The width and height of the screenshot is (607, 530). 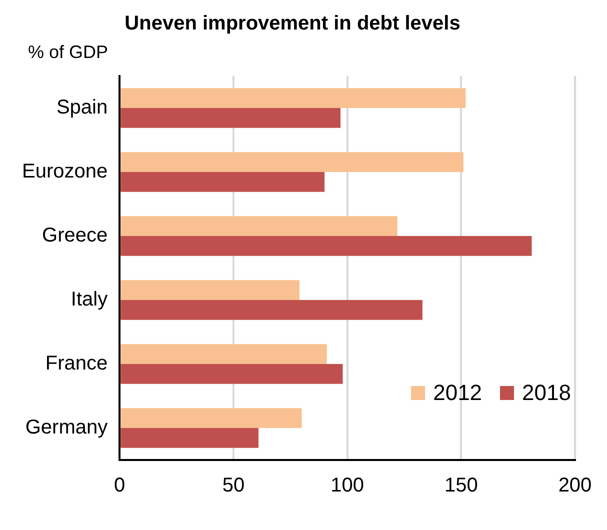 I want to click on chart-title: Uneven improvement in debt levels, so click(x=292, y=23).